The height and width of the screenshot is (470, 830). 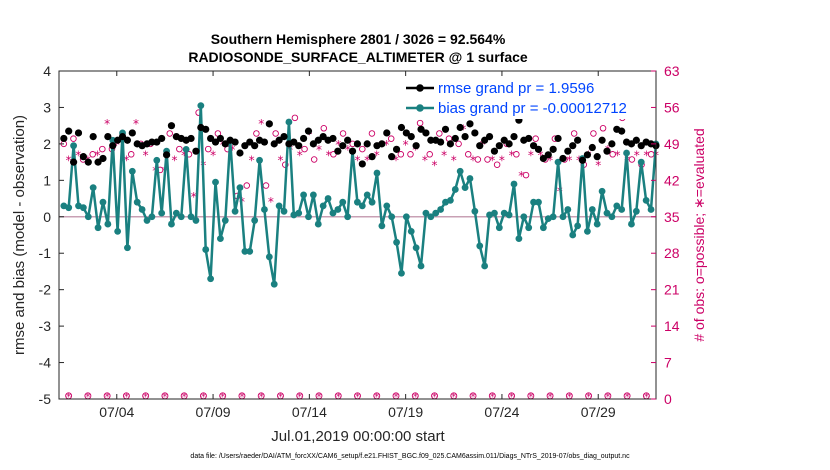 What do you see at coordinates (672, 180) in the screenshot?
I see `y-right-tick-label: 42` at bounding box center [672, 180].